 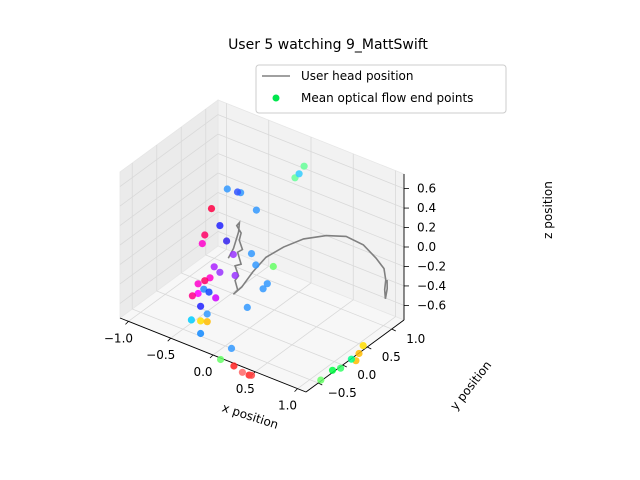 I want to click on legend-marker-swatch, so click(x=276, y=98).